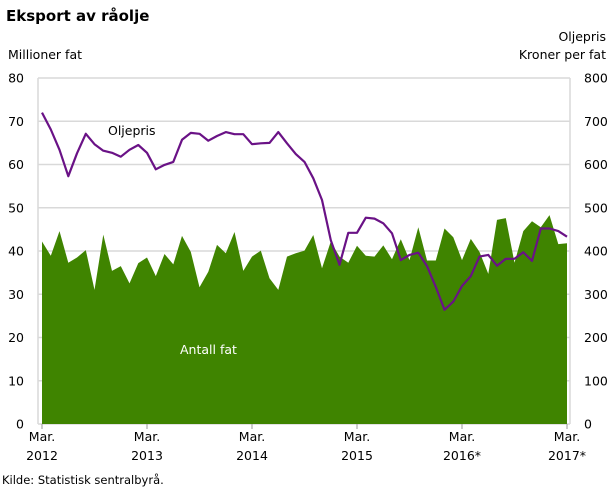 The height and width of the screenshot is (488, 610). Describe the element at coordinates (582, 36) in the screenshot. I see `right-axis-label-1: Oljepris` at that location.